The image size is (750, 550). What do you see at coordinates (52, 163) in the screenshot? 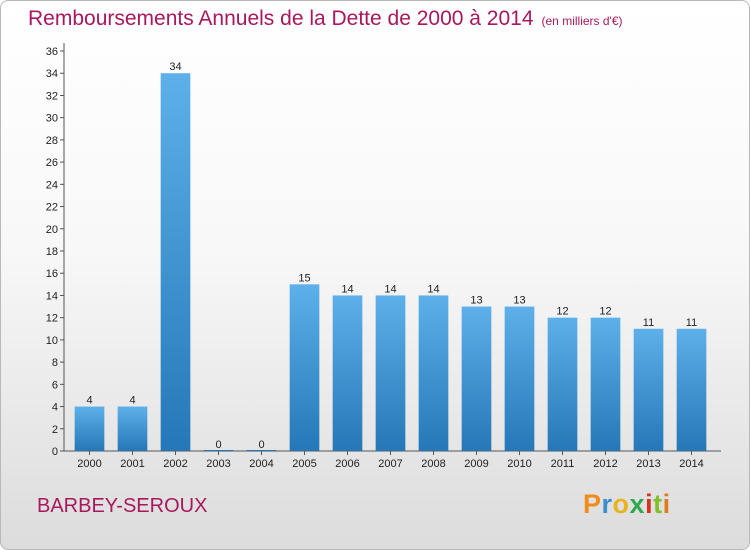
I see `y-tick-label: 26` at bounding box center [52, 163].